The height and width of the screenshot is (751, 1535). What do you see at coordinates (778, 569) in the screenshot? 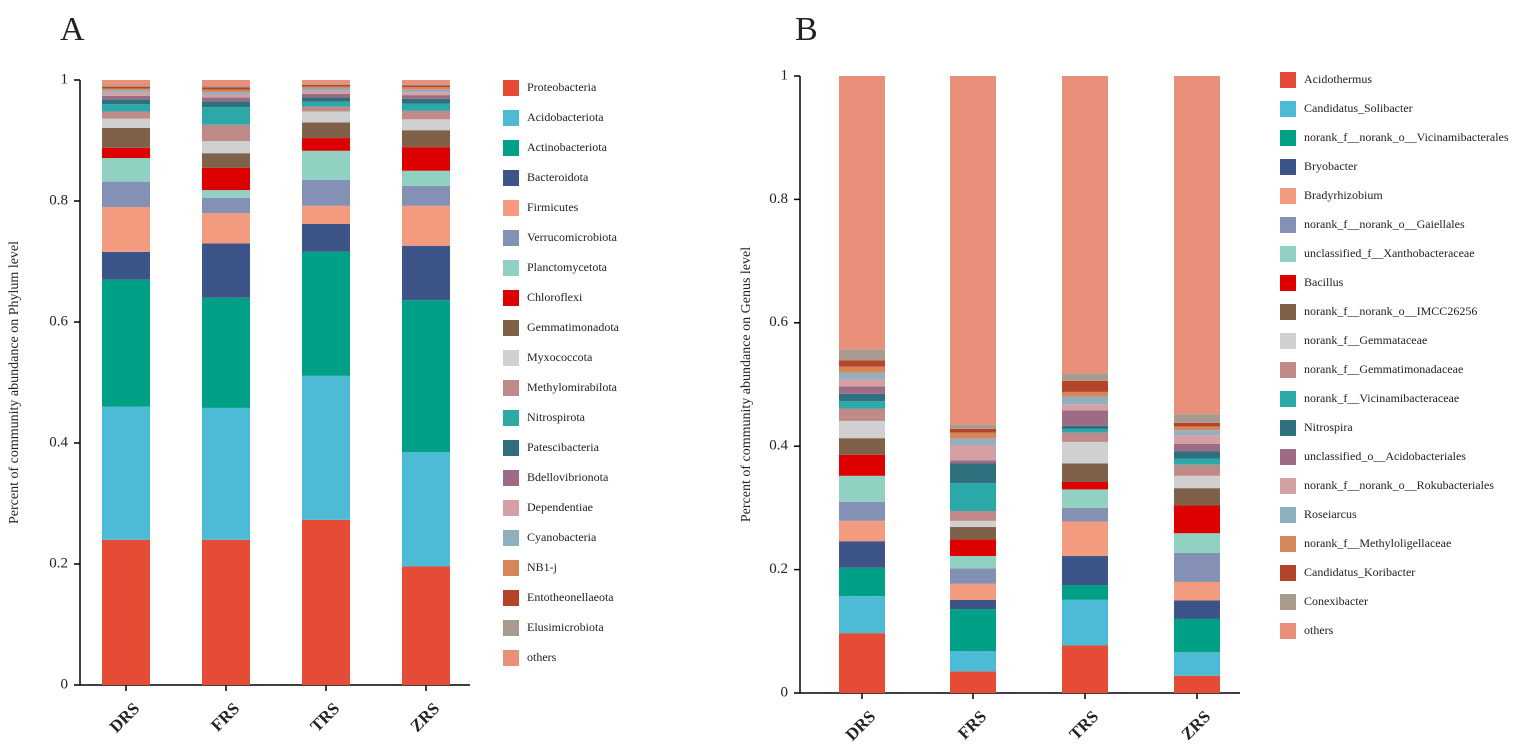
I see `y-tick-label: 0.2` at bounding box center [778, 569].